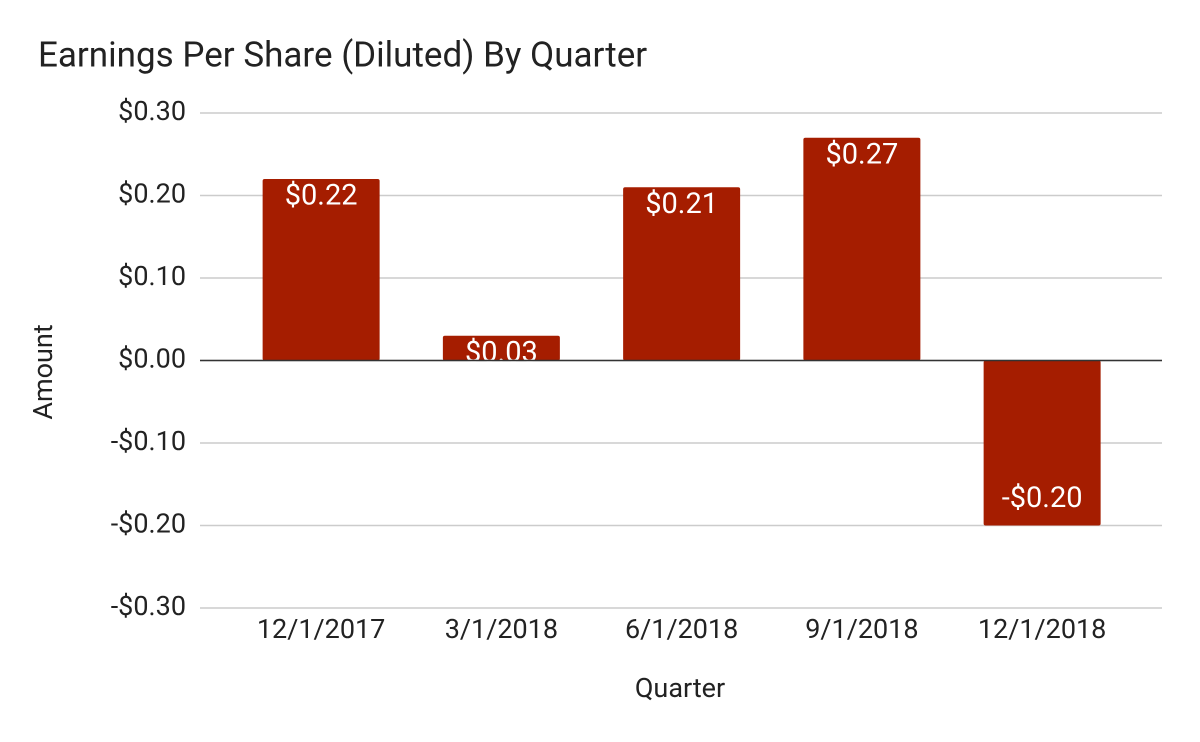 The height and width of the screenshot is (742, 1200). I want to click on y-tick-label: $0.20, so click(152, 194).